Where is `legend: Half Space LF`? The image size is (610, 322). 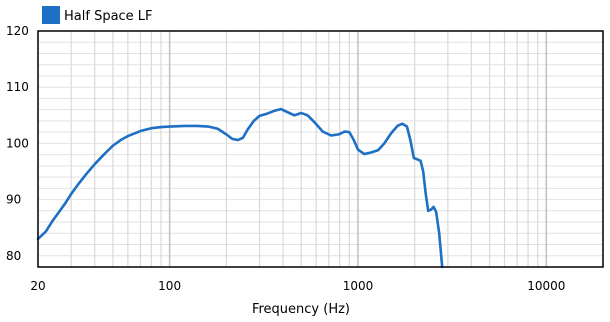 legend: Half Space LF is located at coordinates (97, 15).